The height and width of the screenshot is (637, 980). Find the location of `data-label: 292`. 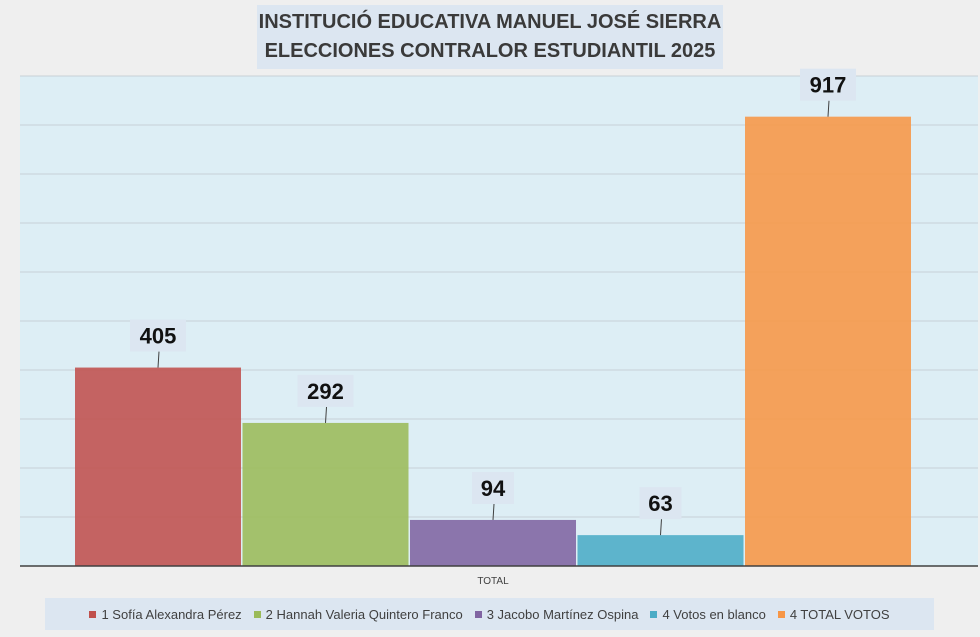

data-label: 292 is located at coordinates (325, 391).